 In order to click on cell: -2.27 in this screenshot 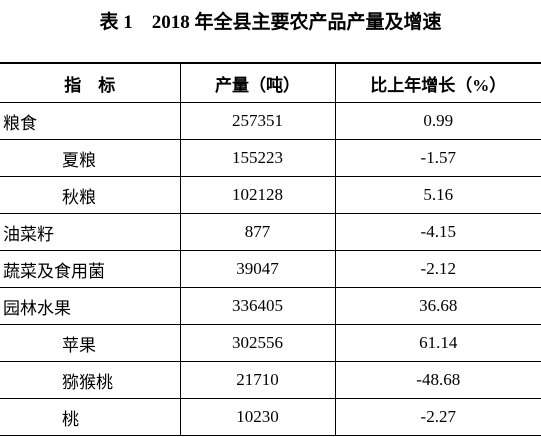, I will do `click(438, 417)`.